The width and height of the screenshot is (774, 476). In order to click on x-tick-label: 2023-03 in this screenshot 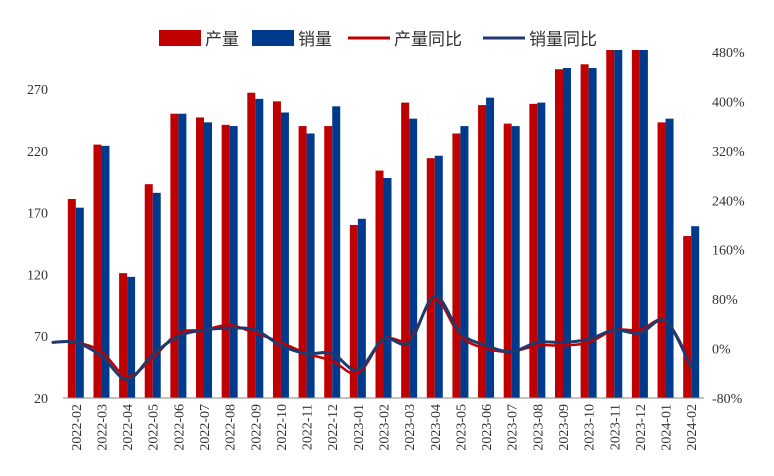, I will do `click(410, 427)`.